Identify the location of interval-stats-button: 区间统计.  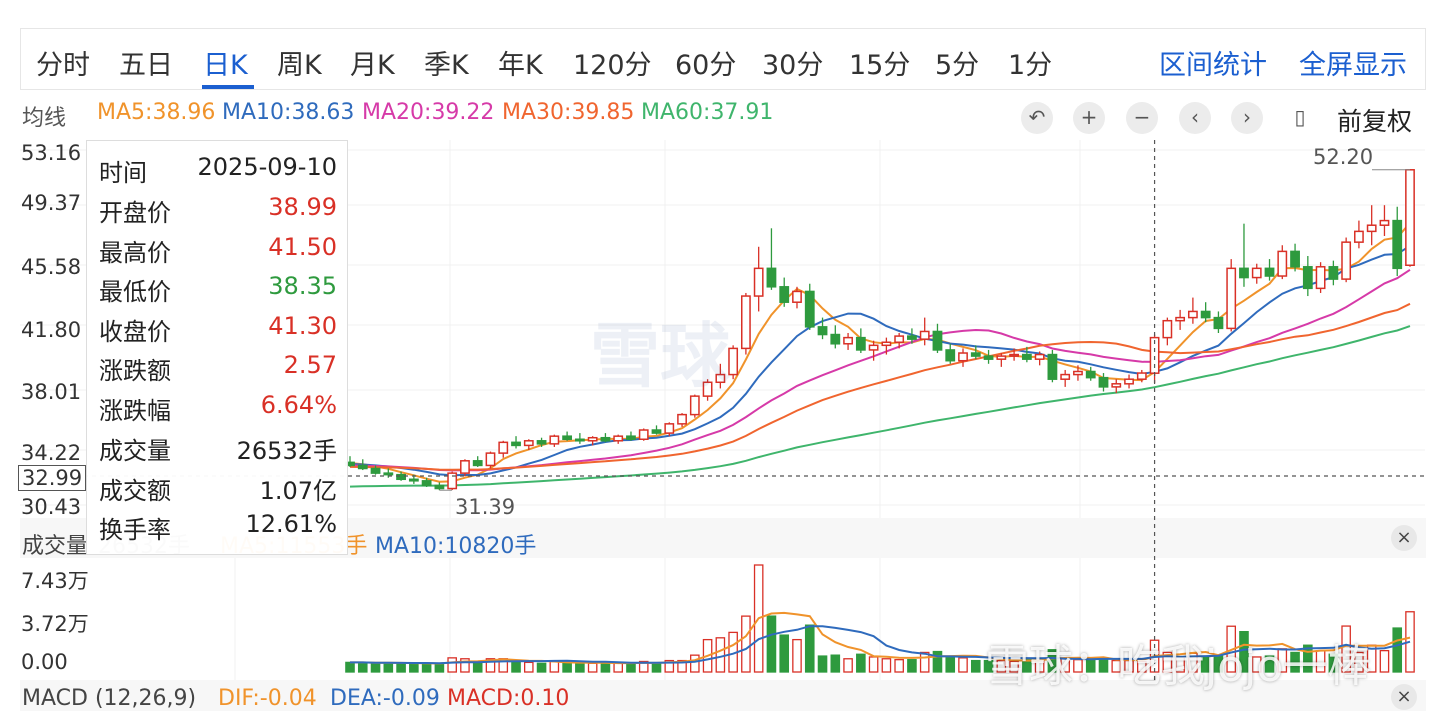
(1213, 65).